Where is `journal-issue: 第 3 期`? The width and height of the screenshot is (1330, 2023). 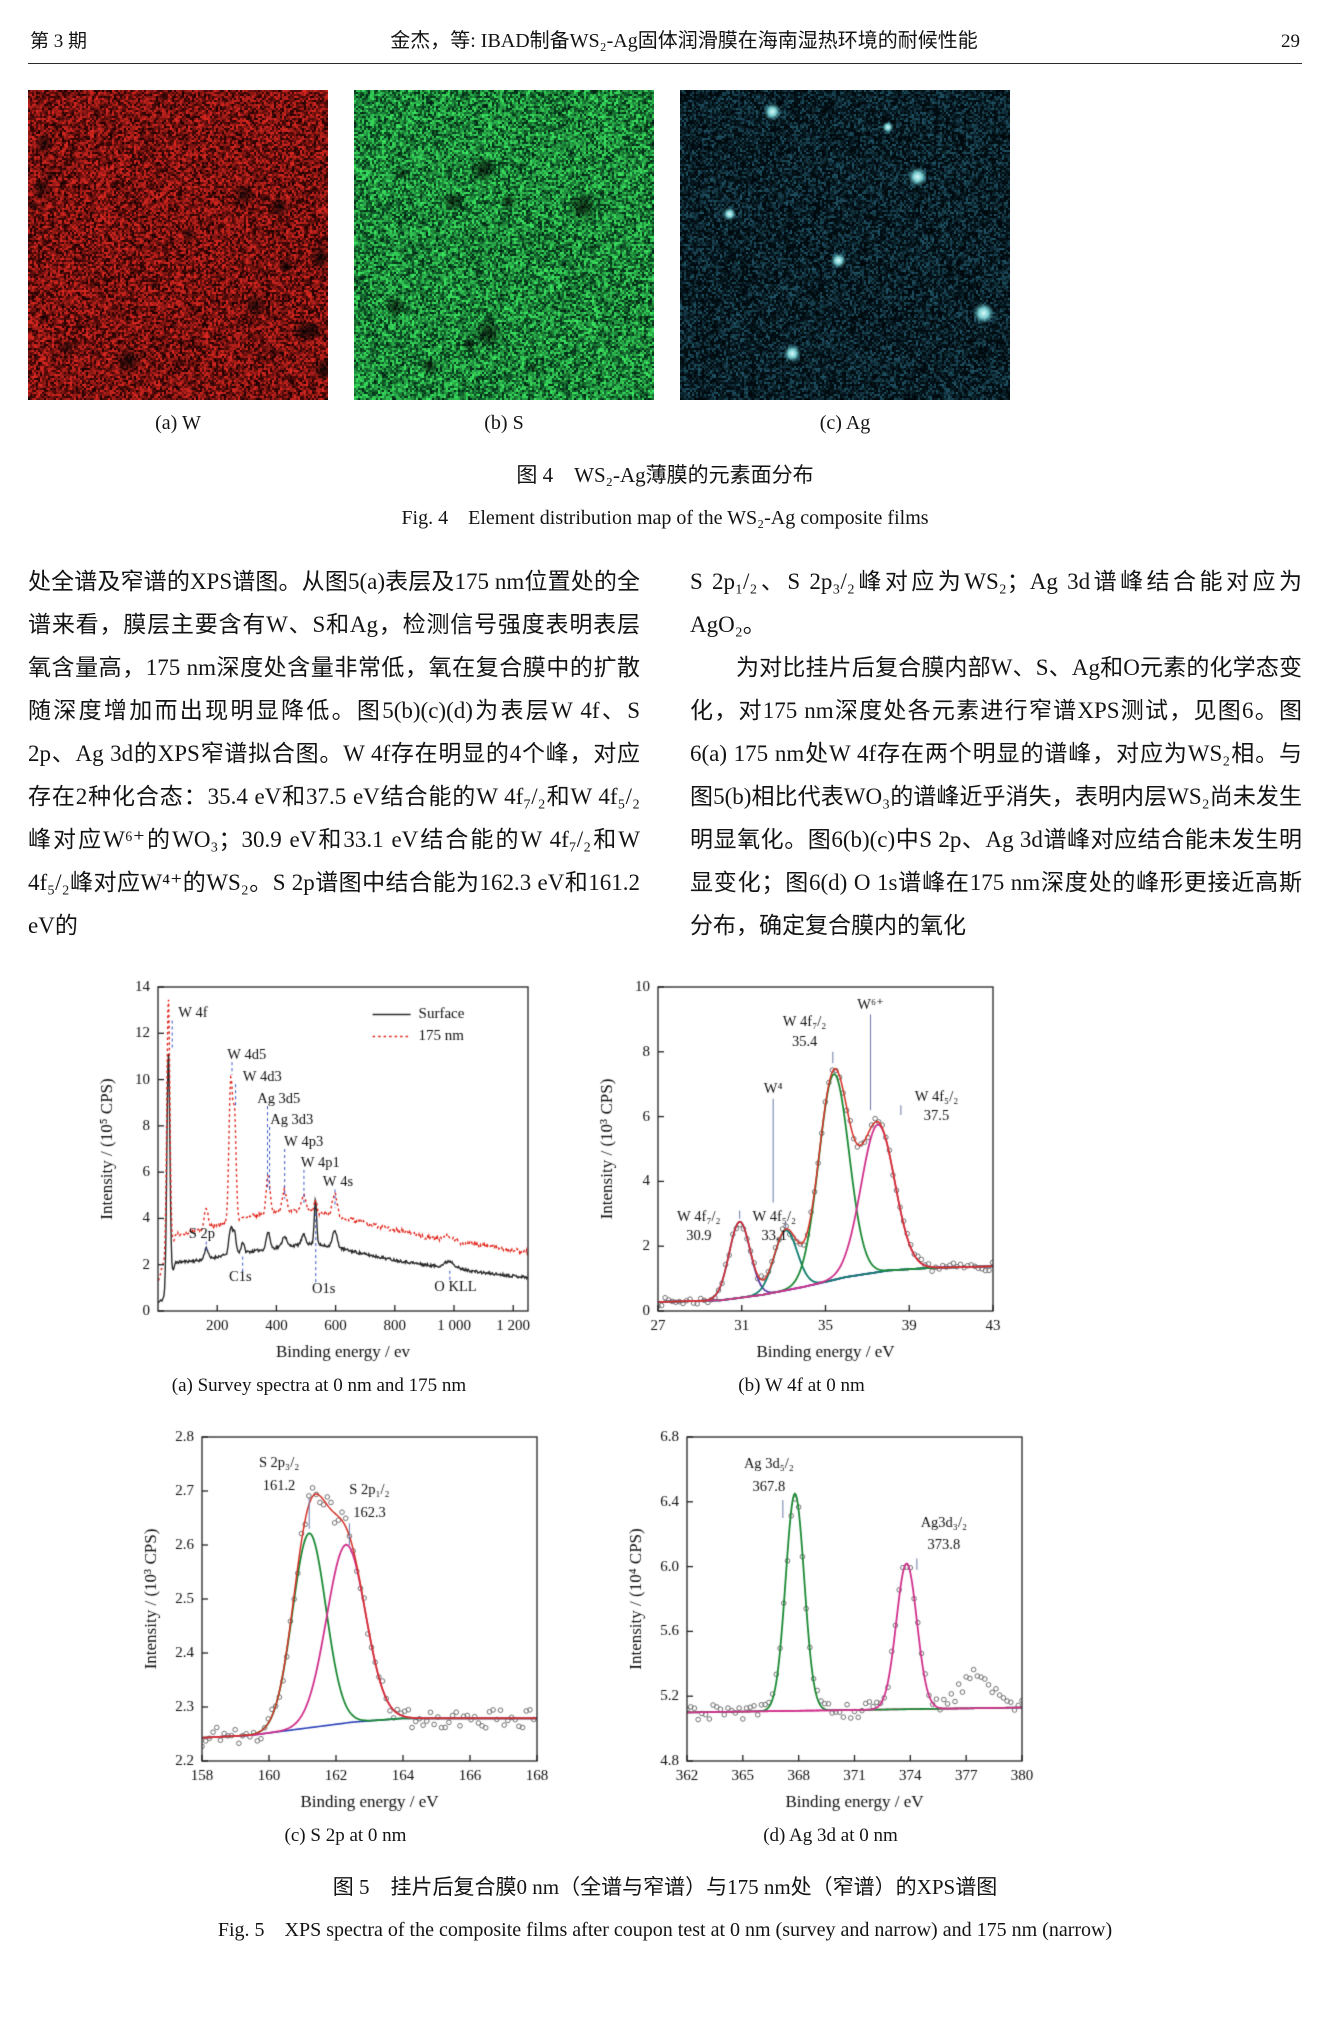
journal-issue: 第 3 期 is located at coordinates (59, 41).